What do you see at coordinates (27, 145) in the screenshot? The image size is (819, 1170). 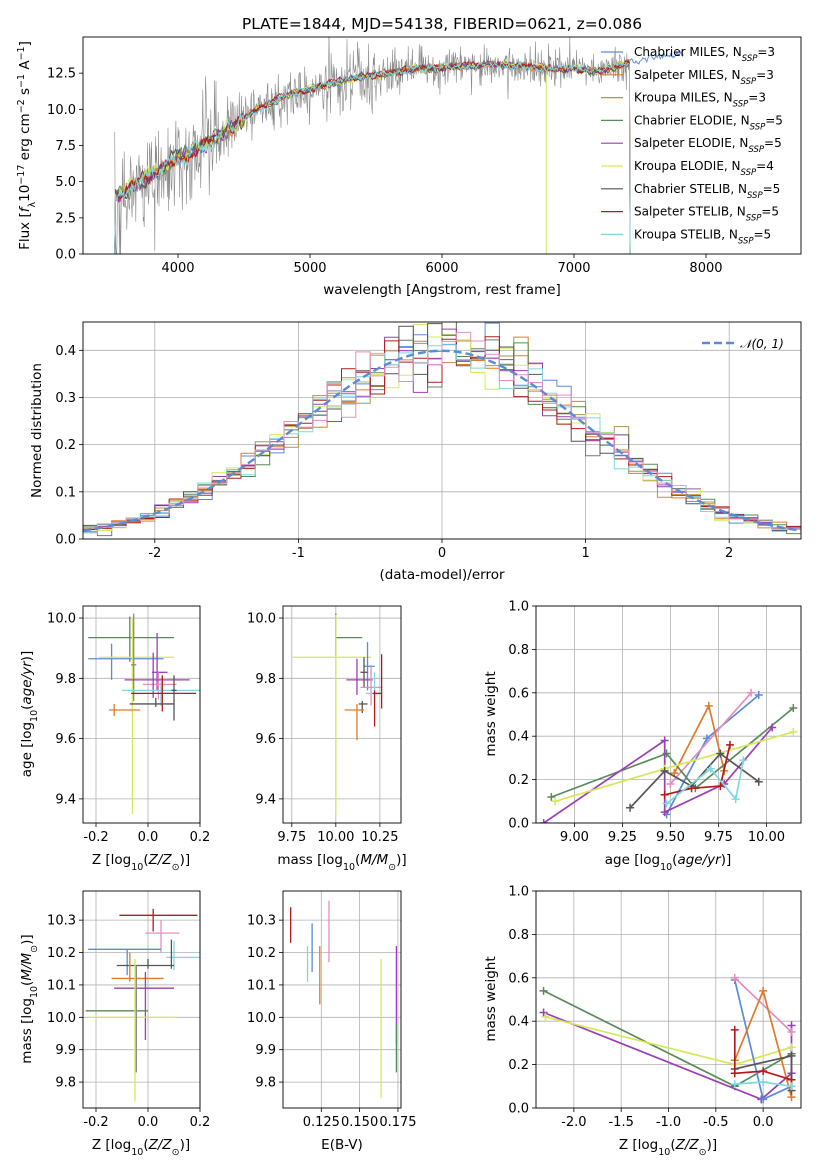 I see `y-axis-label: Flux [fλ10−17 erg cm−2 s−1 A−1]` at bounding box center [27, 145].